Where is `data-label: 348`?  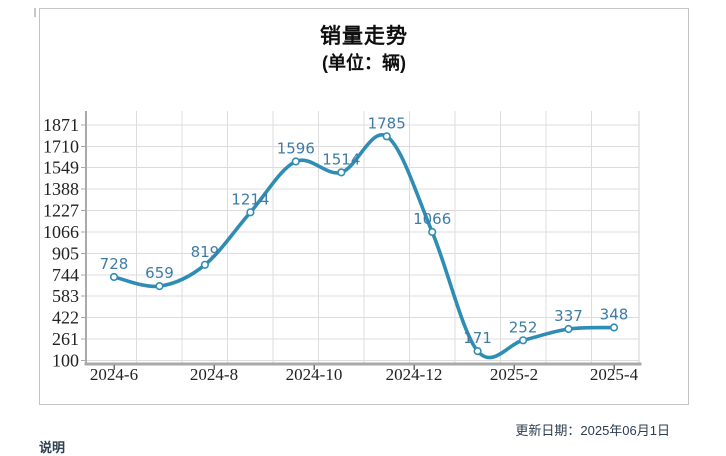
data-label: 348 is located at coordinates (614, 315).